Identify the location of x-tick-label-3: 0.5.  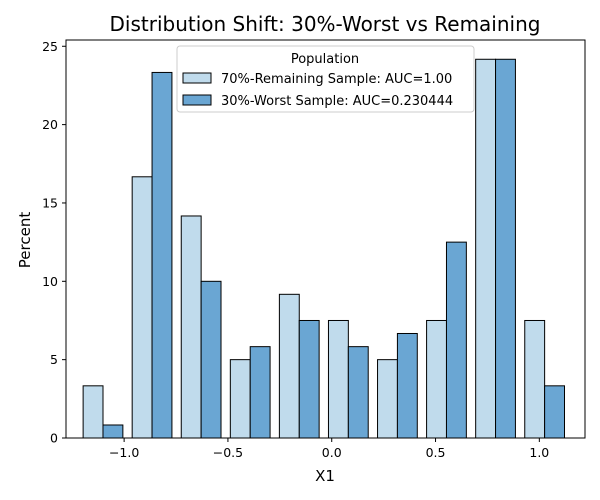
(436, 452).